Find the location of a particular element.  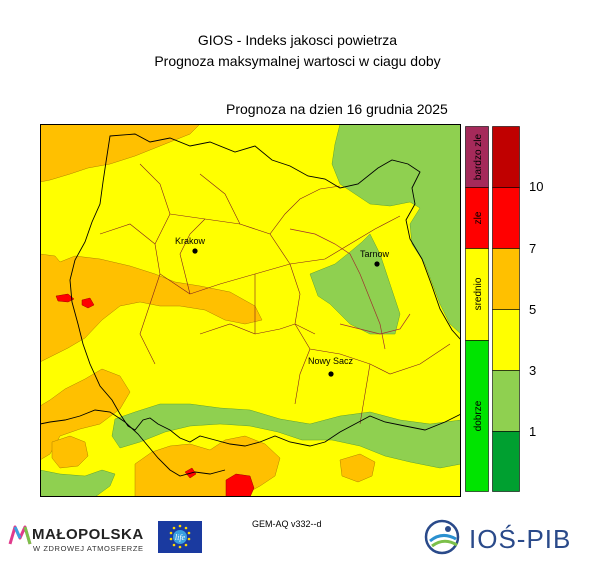

city-nowy-sacz: Nowy Sacz is located at coordinates (331, 366).